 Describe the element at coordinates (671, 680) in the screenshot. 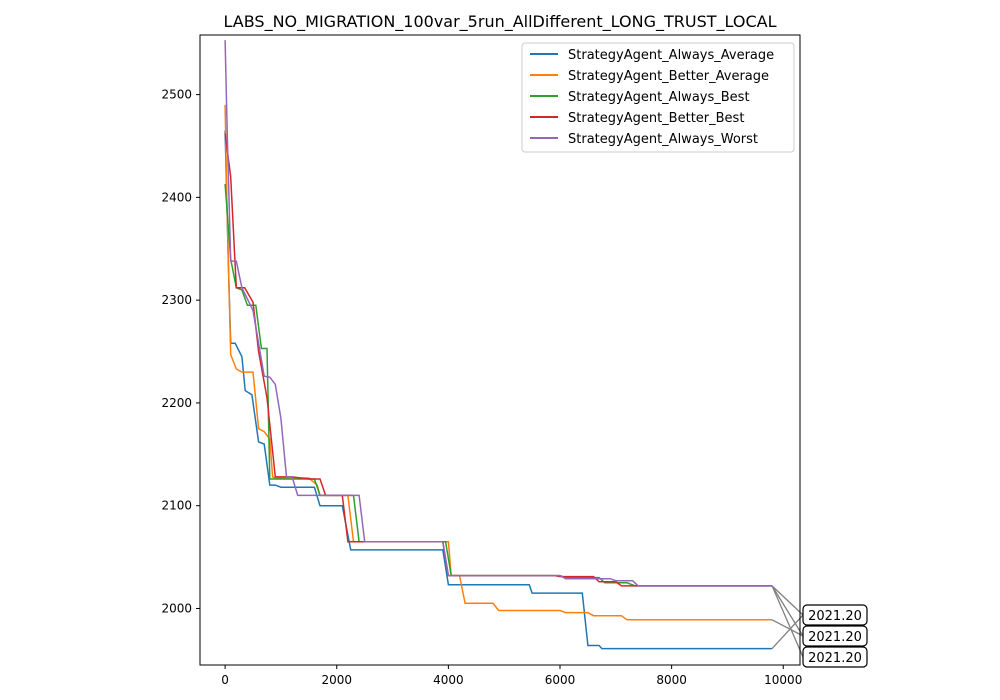

I see `x-tick-label: 8000` at that location.